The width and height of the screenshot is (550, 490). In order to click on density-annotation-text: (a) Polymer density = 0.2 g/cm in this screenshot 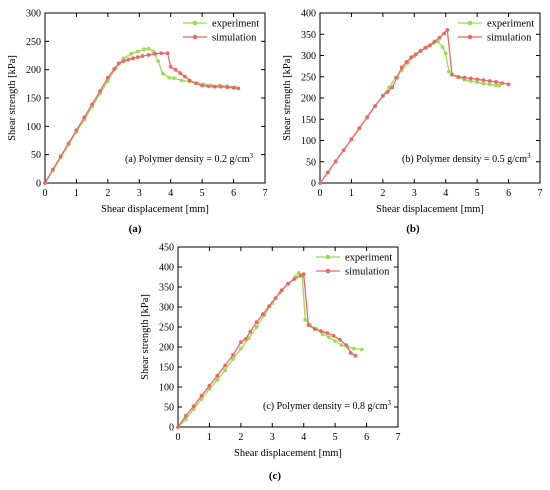, I will do `click(187, 159)`.